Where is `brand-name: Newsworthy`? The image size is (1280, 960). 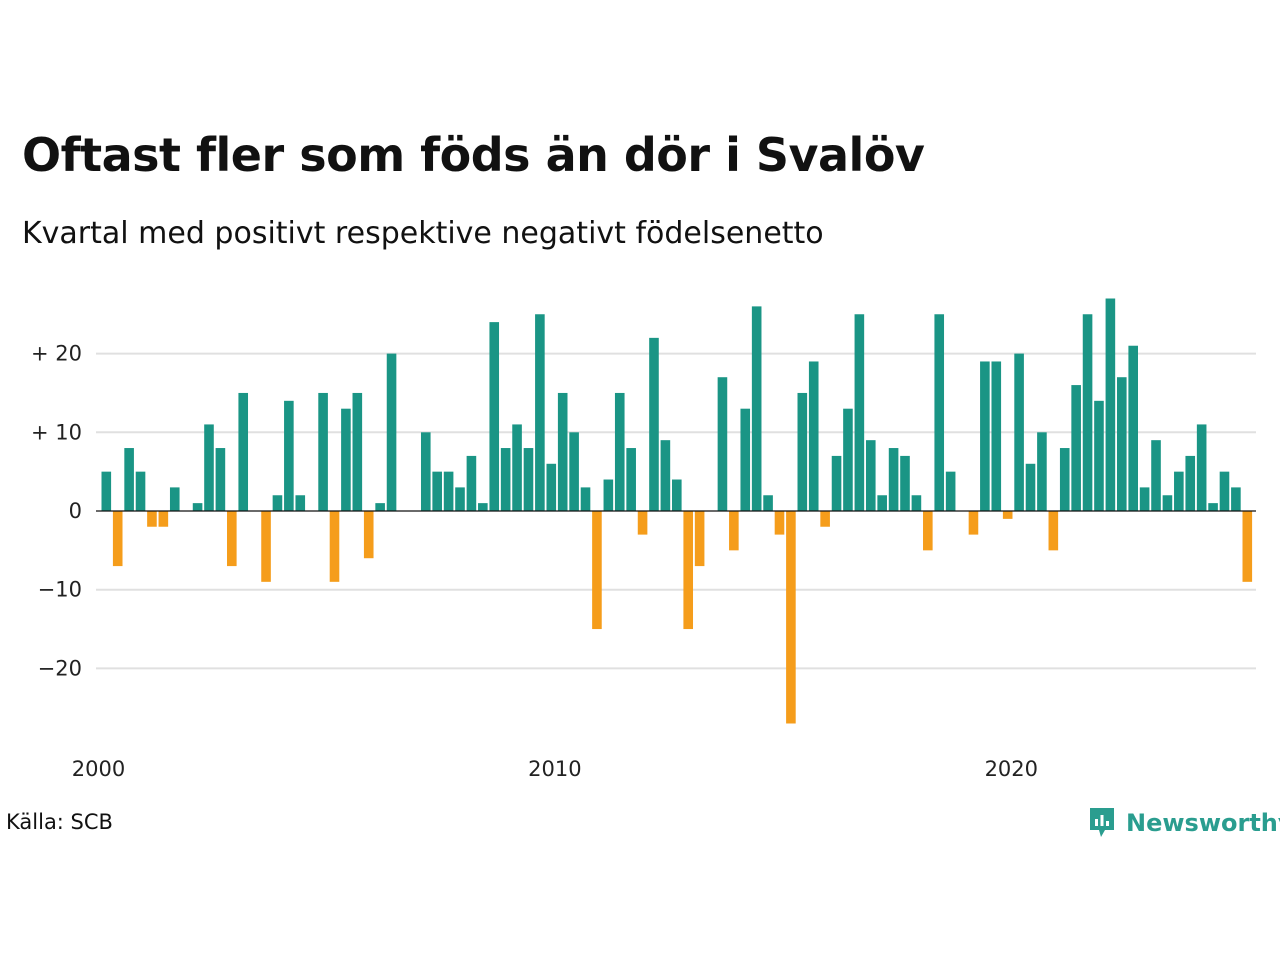 brand-name: Newsworthy is located at coordinates (1203, 823).